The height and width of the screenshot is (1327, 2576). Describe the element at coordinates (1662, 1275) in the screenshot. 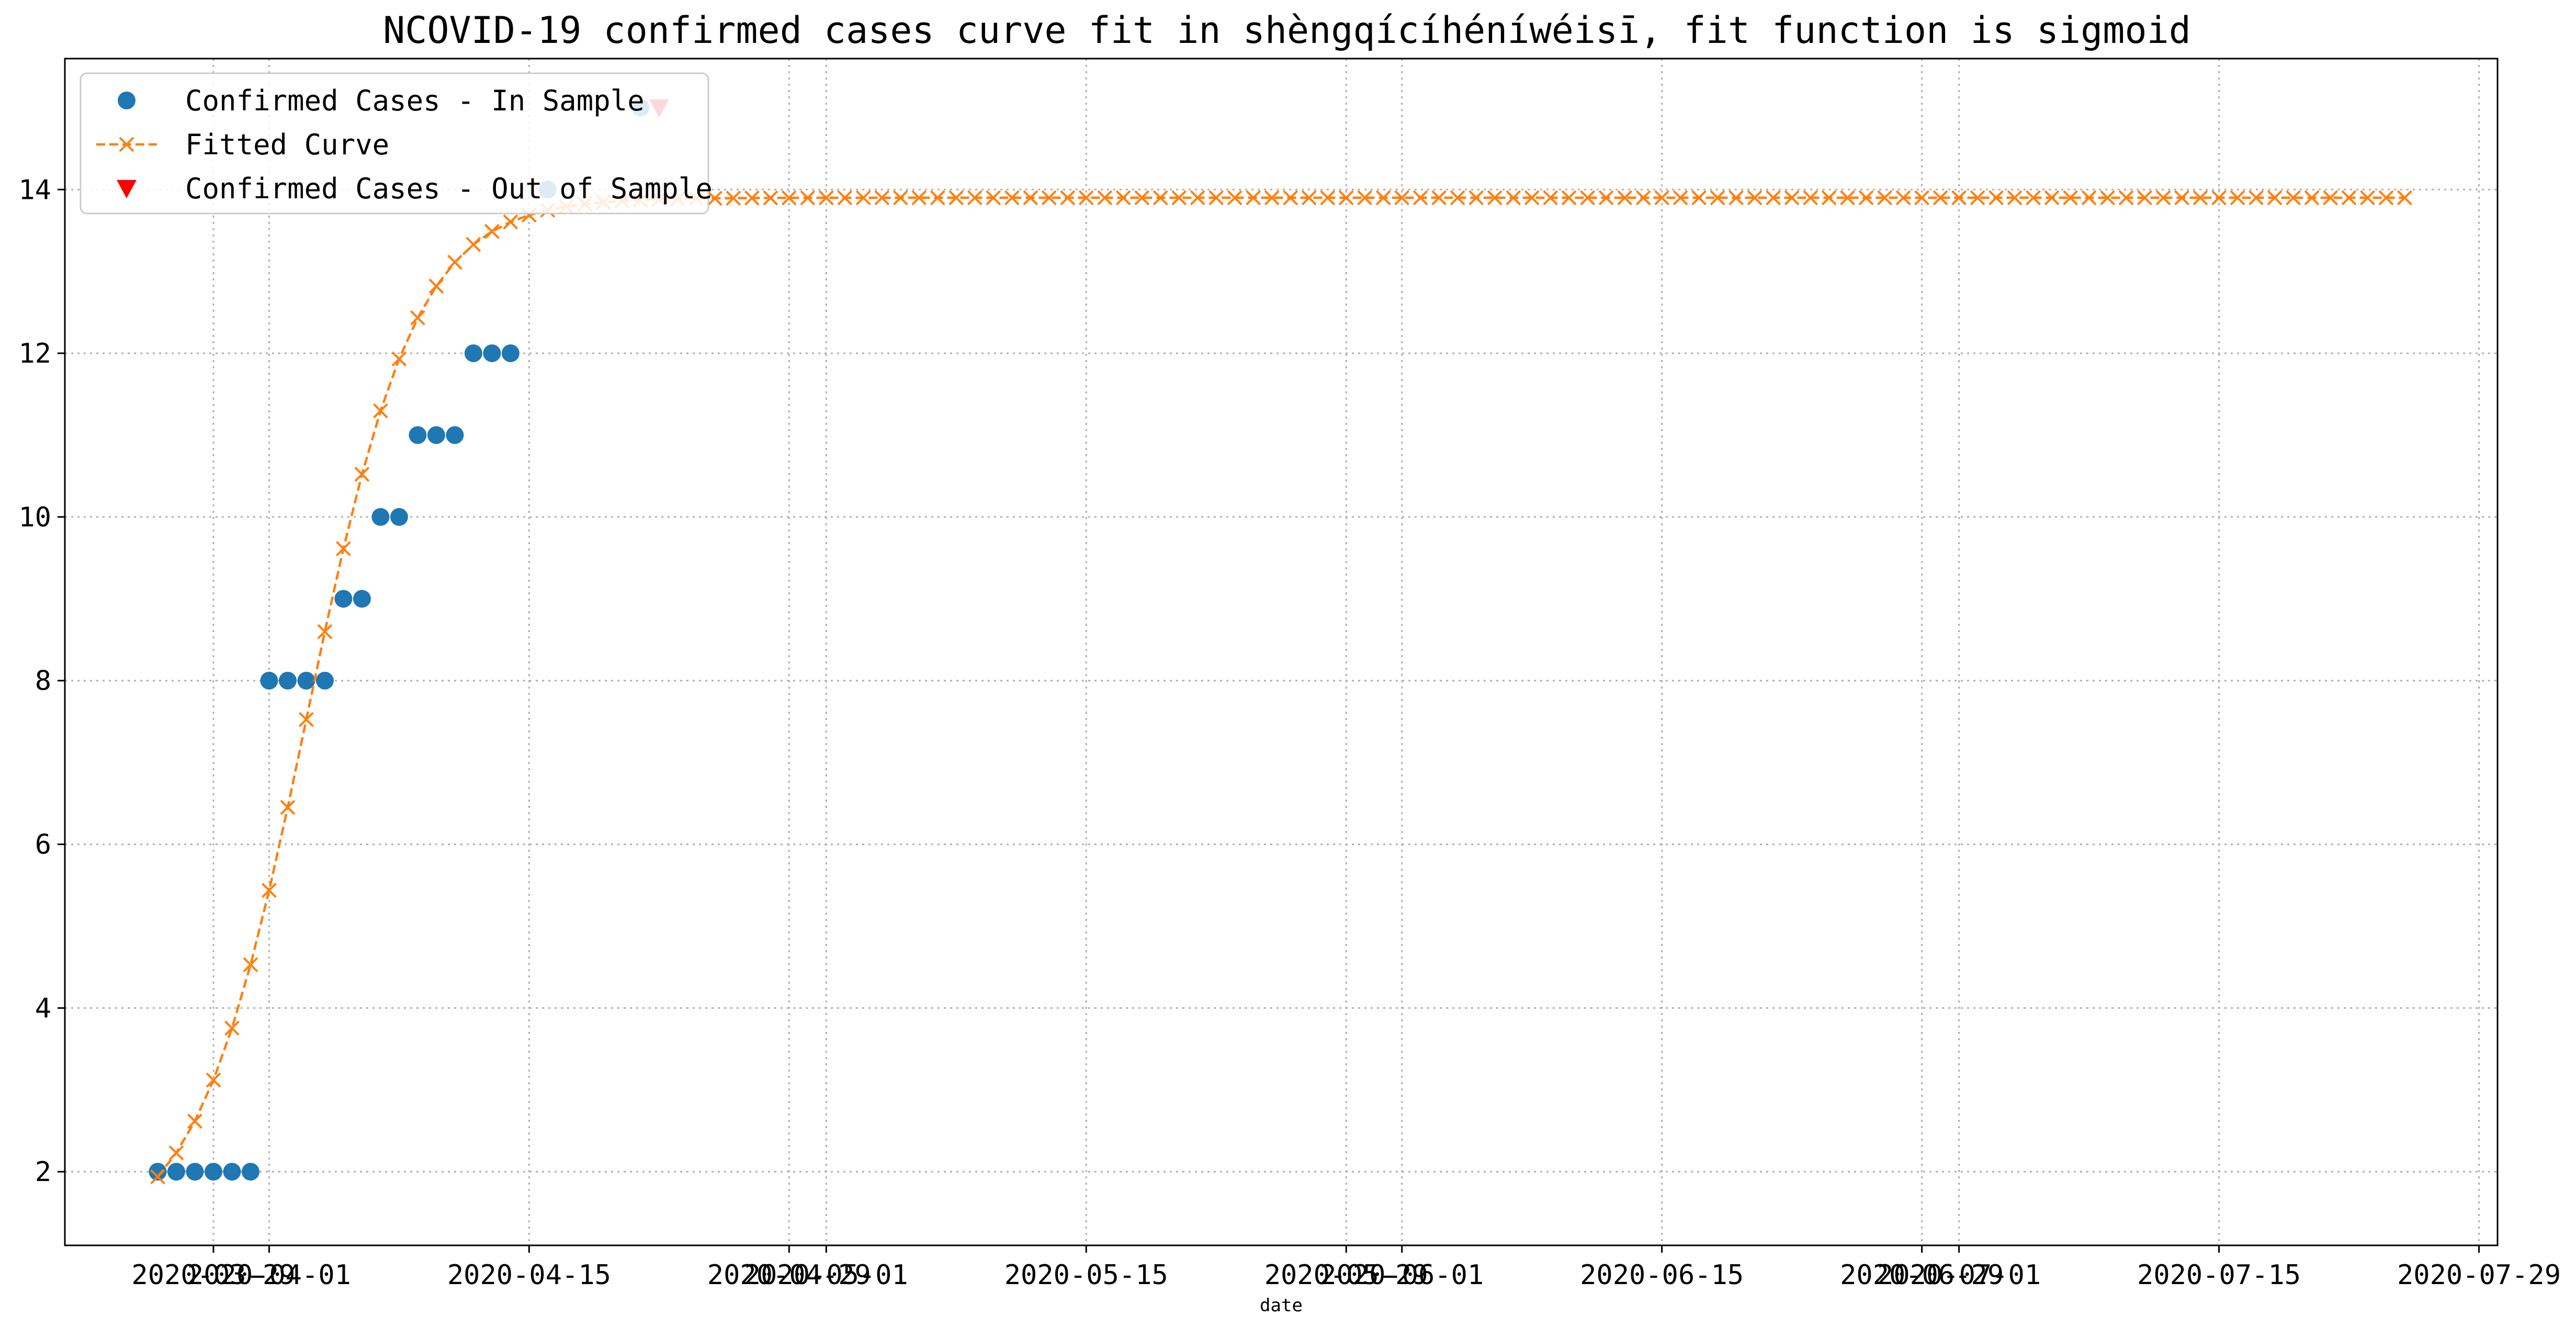

I see `x-tick-label: 2020-06-15` at that location.